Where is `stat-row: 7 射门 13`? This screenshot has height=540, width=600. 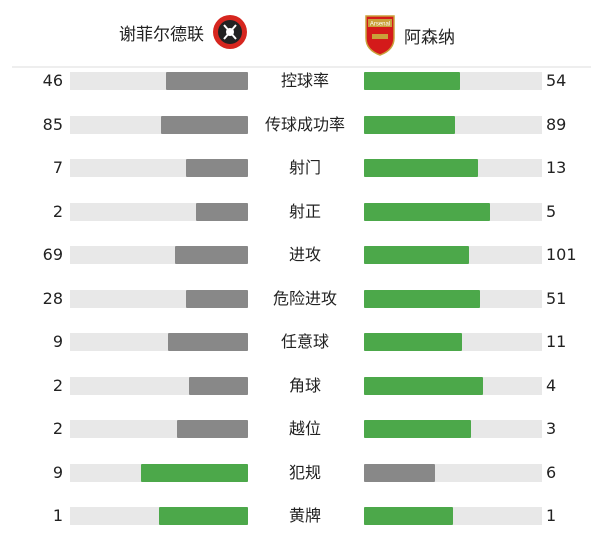
stat-row: 7 射门 13 is located at coordinates (300, 168).